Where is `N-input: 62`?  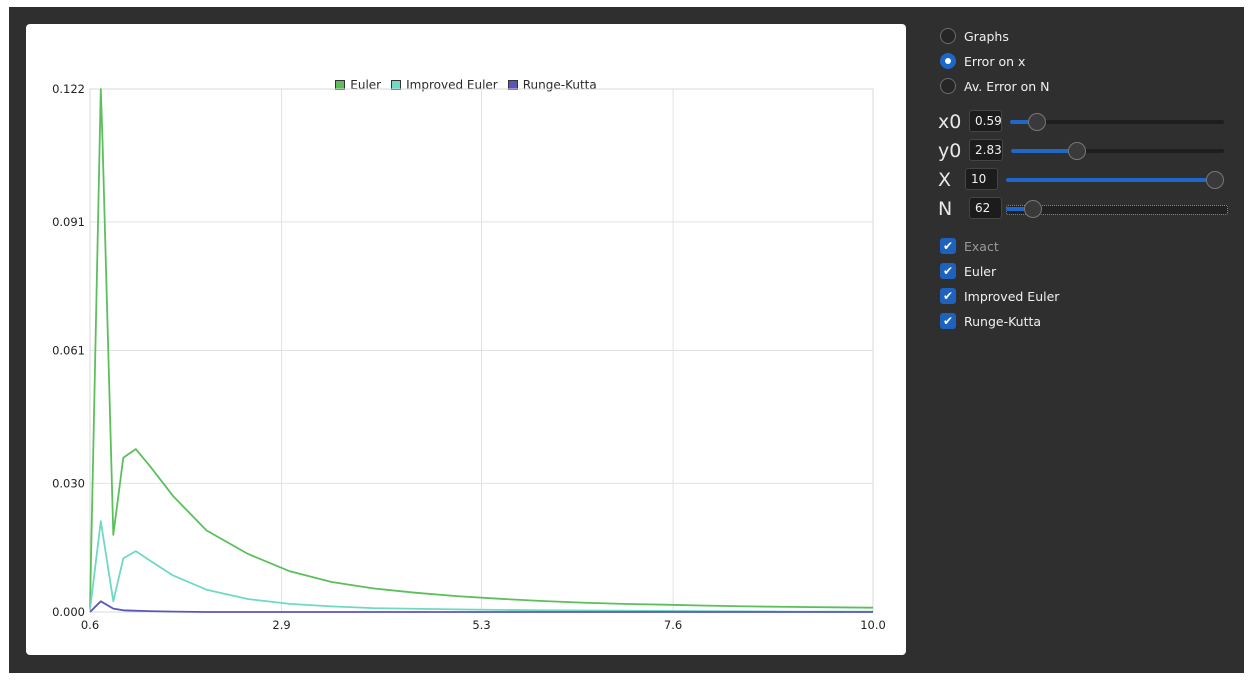
N-input: 62 is located at coordinates (985, 208).